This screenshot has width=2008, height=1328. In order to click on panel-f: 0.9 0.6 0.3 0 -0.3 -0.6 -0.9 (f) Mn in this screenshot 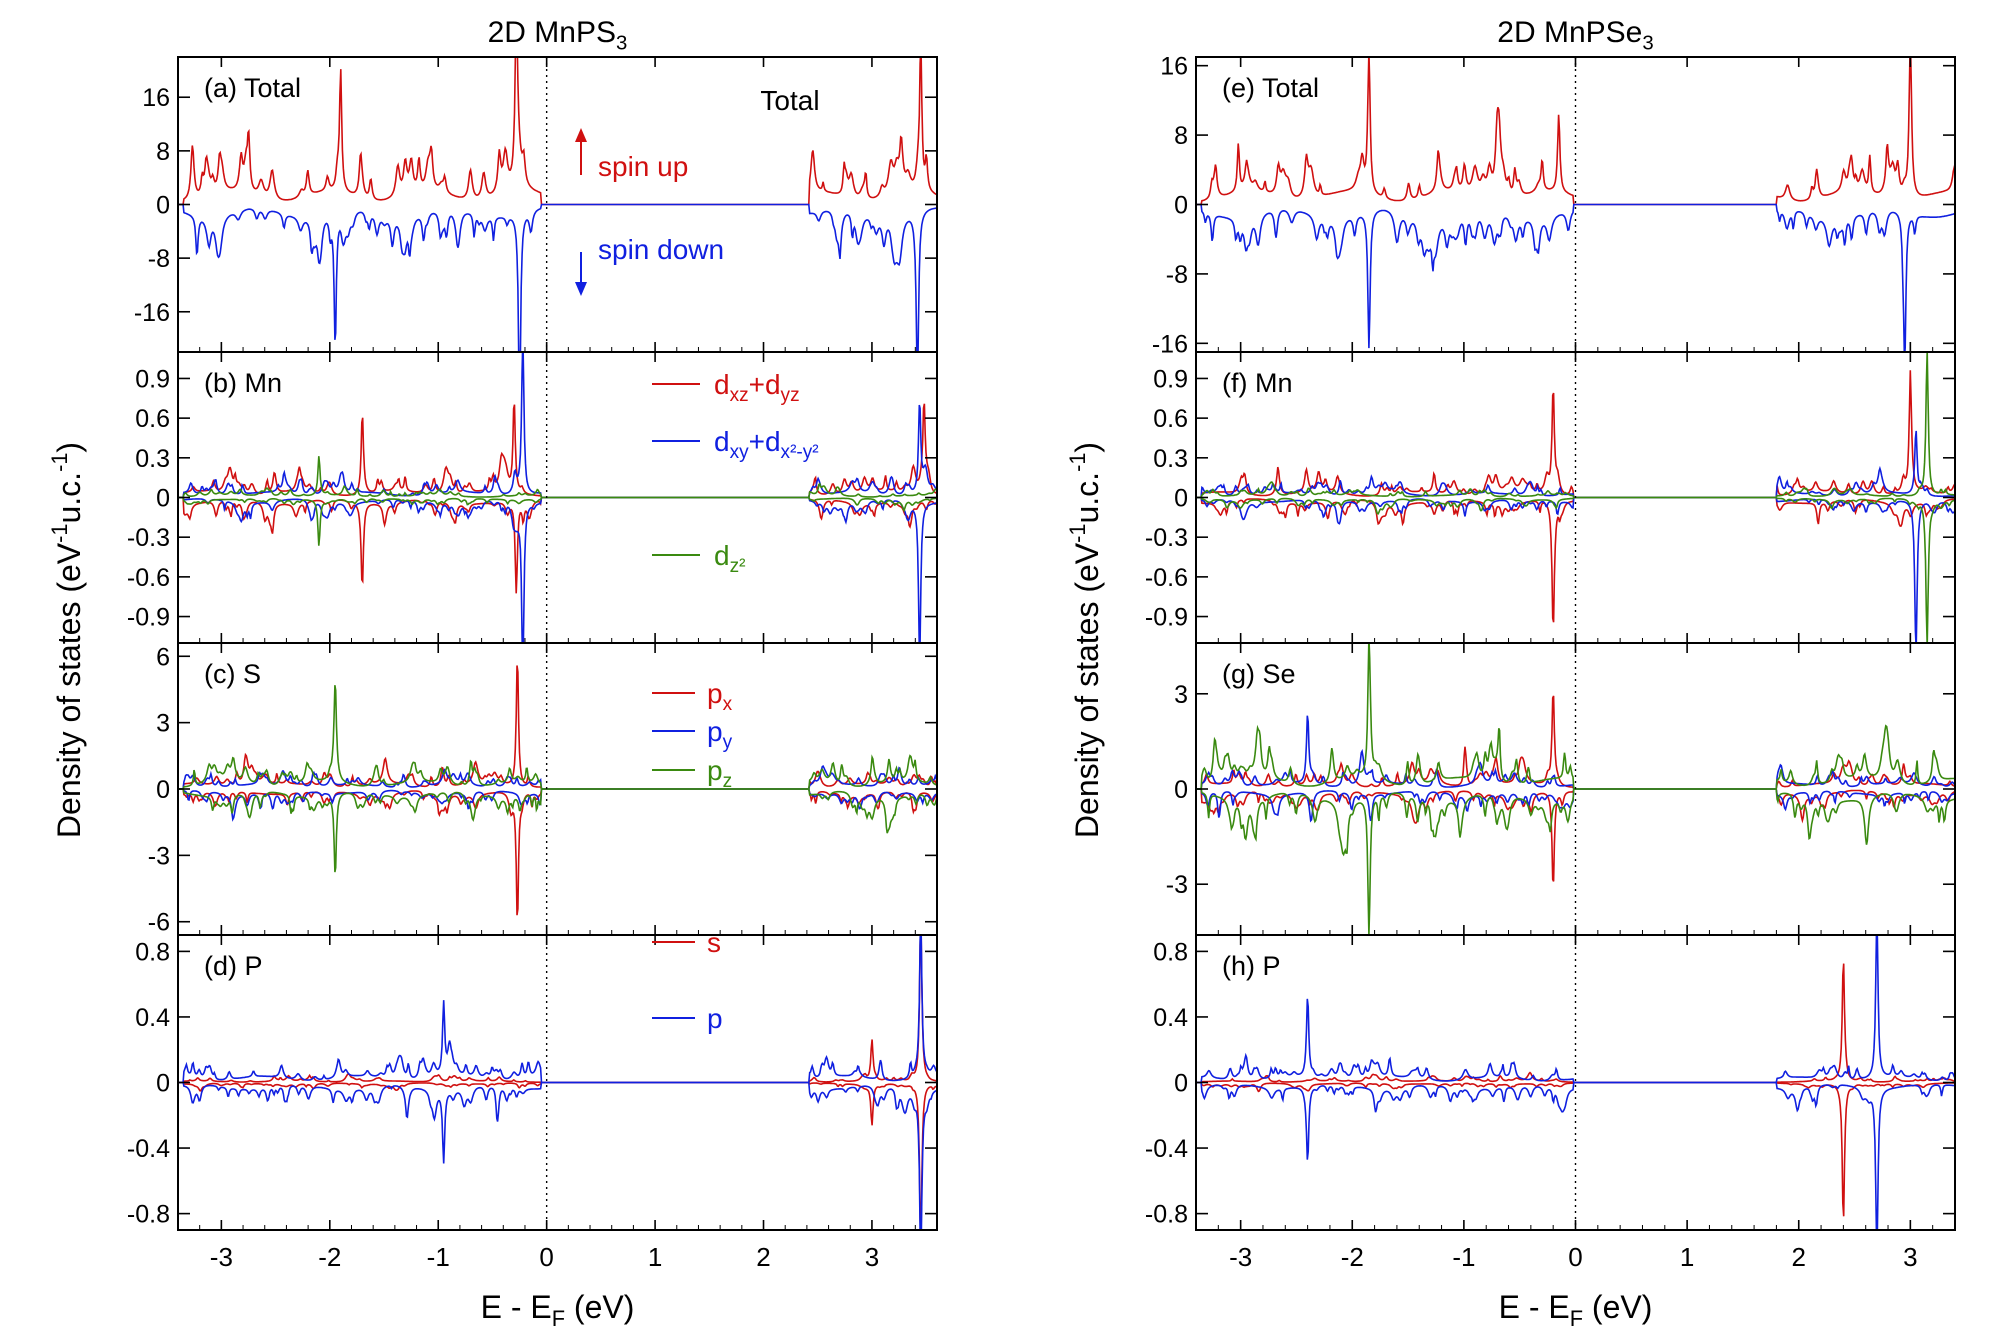, I will do `click(1550, 497)`.